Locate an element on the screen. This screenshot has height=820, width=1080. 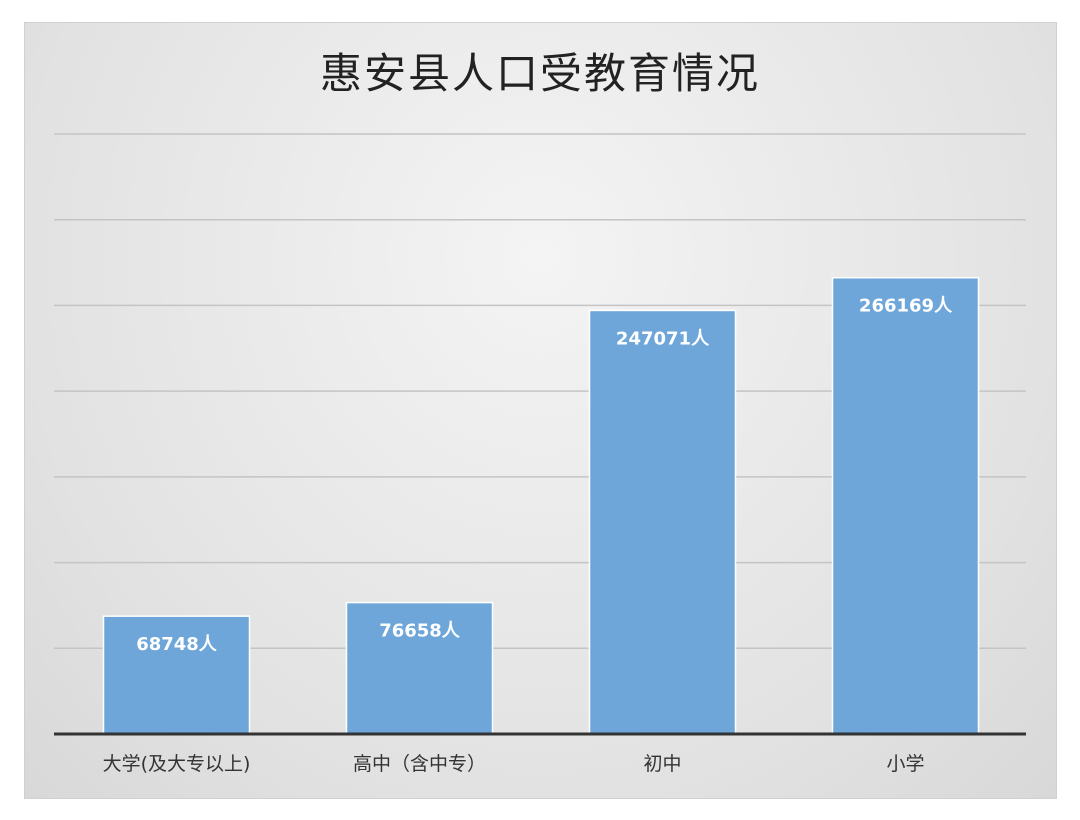
bar-value-label: 247071人 is located at coordinates (663, 338).